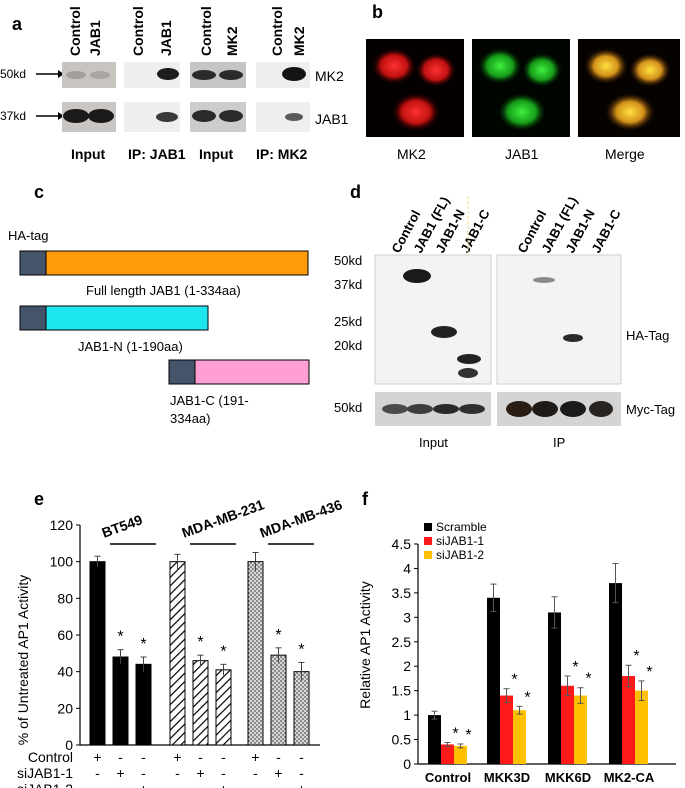 This screenshot has width=685, height=788. Describe the element at coordinates (559, 319) in the screenshot. I see `blot-d-ip-ha` at that location.